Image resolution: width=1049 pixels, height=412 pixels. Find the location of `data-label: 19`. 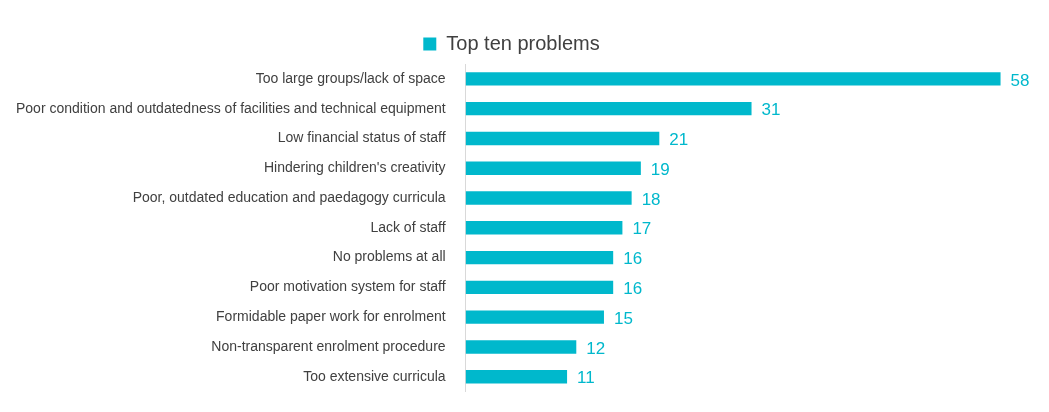

data-label: 19 is located at coordinates (660, 169).